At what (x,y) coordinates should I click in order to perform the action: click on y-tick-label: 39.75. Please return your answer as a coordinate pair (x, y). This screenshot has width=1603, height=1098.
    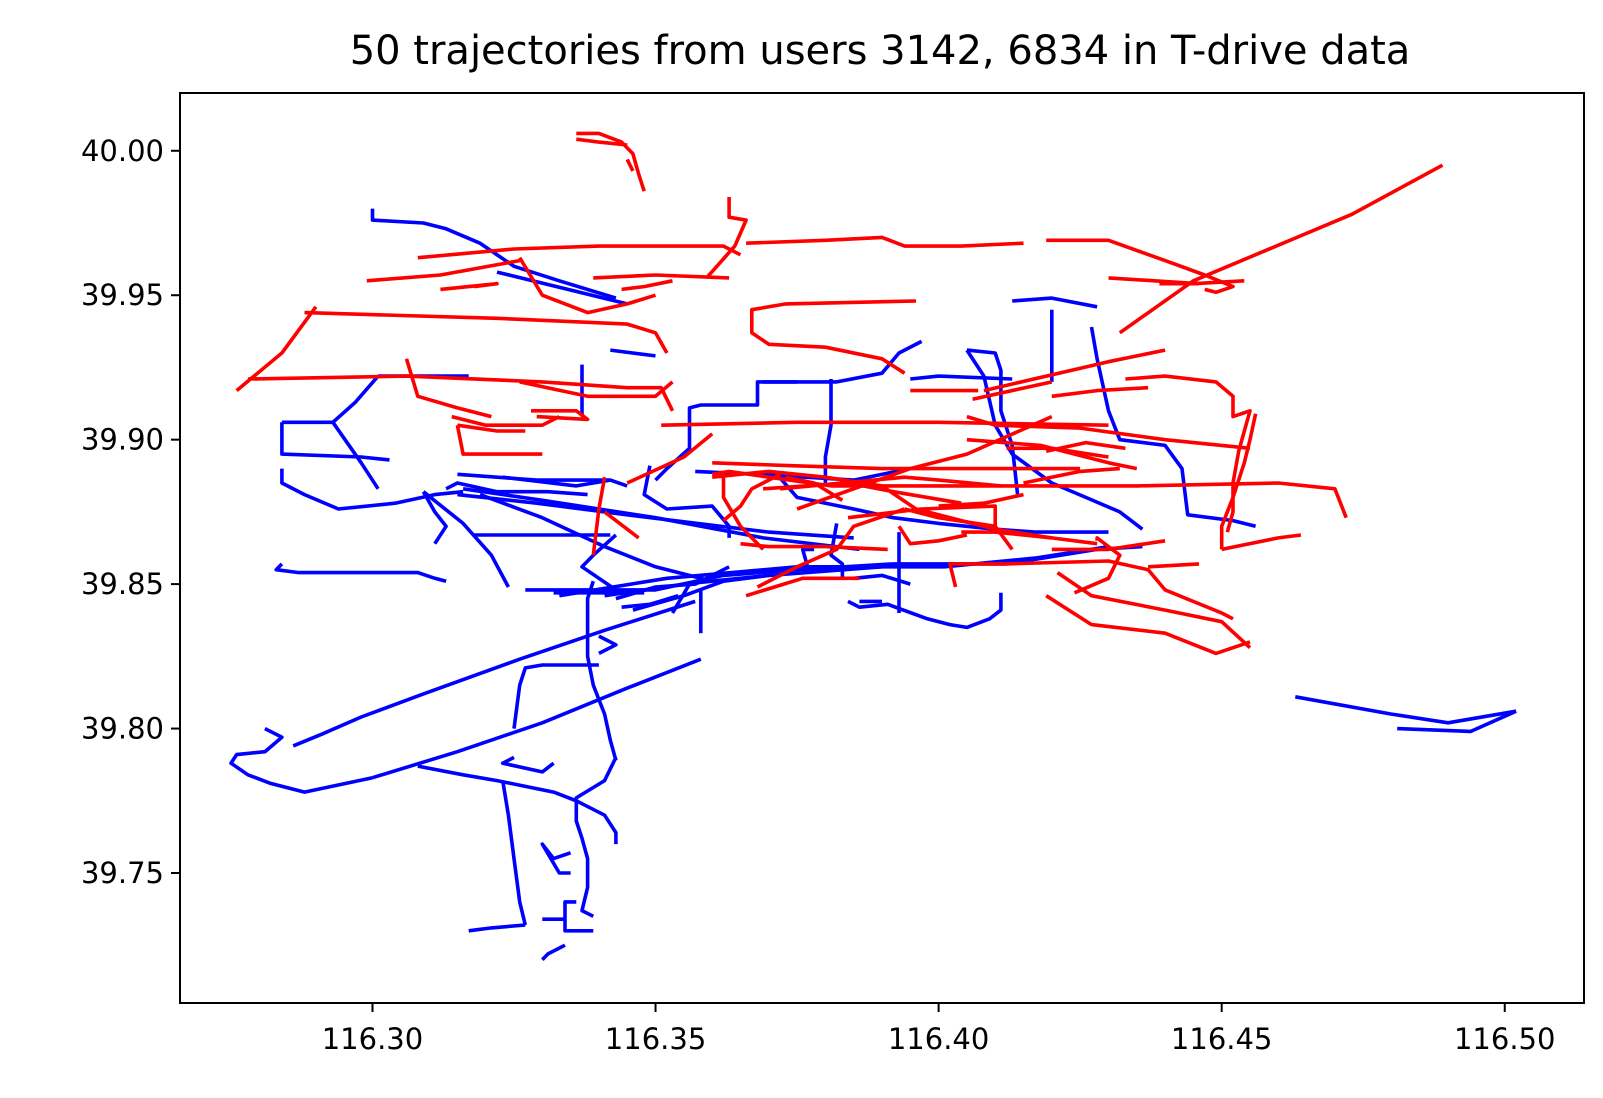
    Looking at the image, I should click on (122, 873).